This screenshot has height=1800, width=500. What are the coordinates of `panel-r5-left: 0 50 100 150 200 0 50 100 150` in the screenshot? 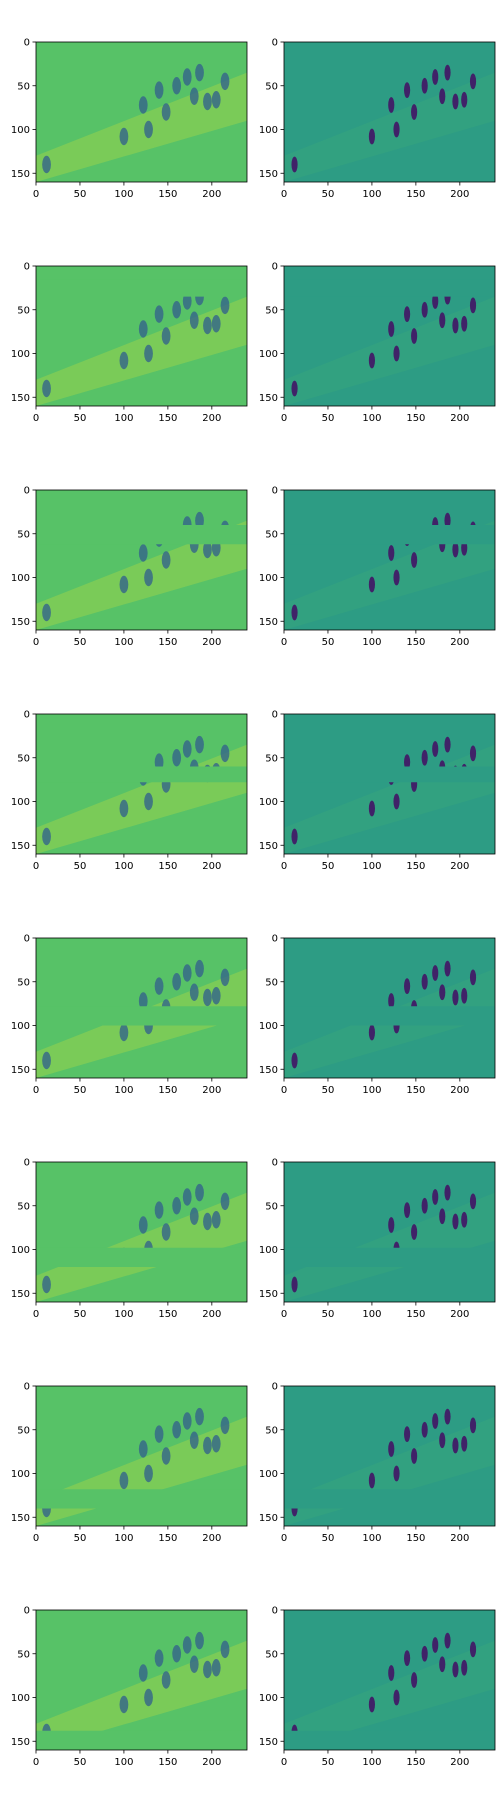 It's located at (129, 1015).